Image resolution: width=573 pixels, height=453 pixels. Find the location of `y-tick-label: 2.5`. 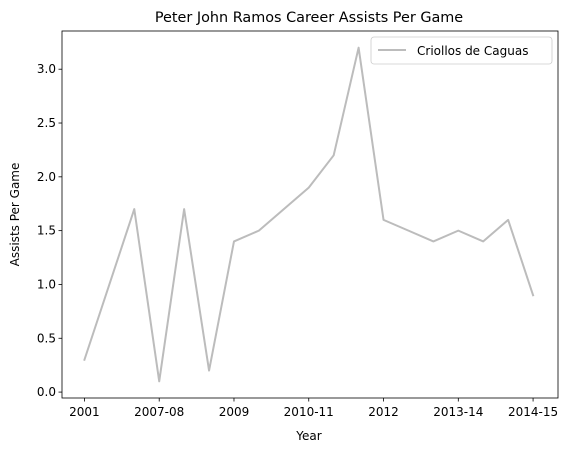

y-tick-label: 2.5 is located at coordinates (46, 123).